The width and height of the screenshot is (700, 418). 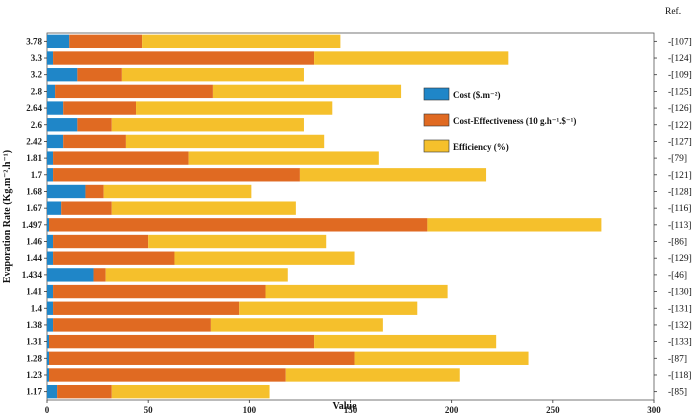 What do you see at coordinates (452, 409) in the screenshot?
I see `x-tick-label: 200` at bounding box center [452, 409].